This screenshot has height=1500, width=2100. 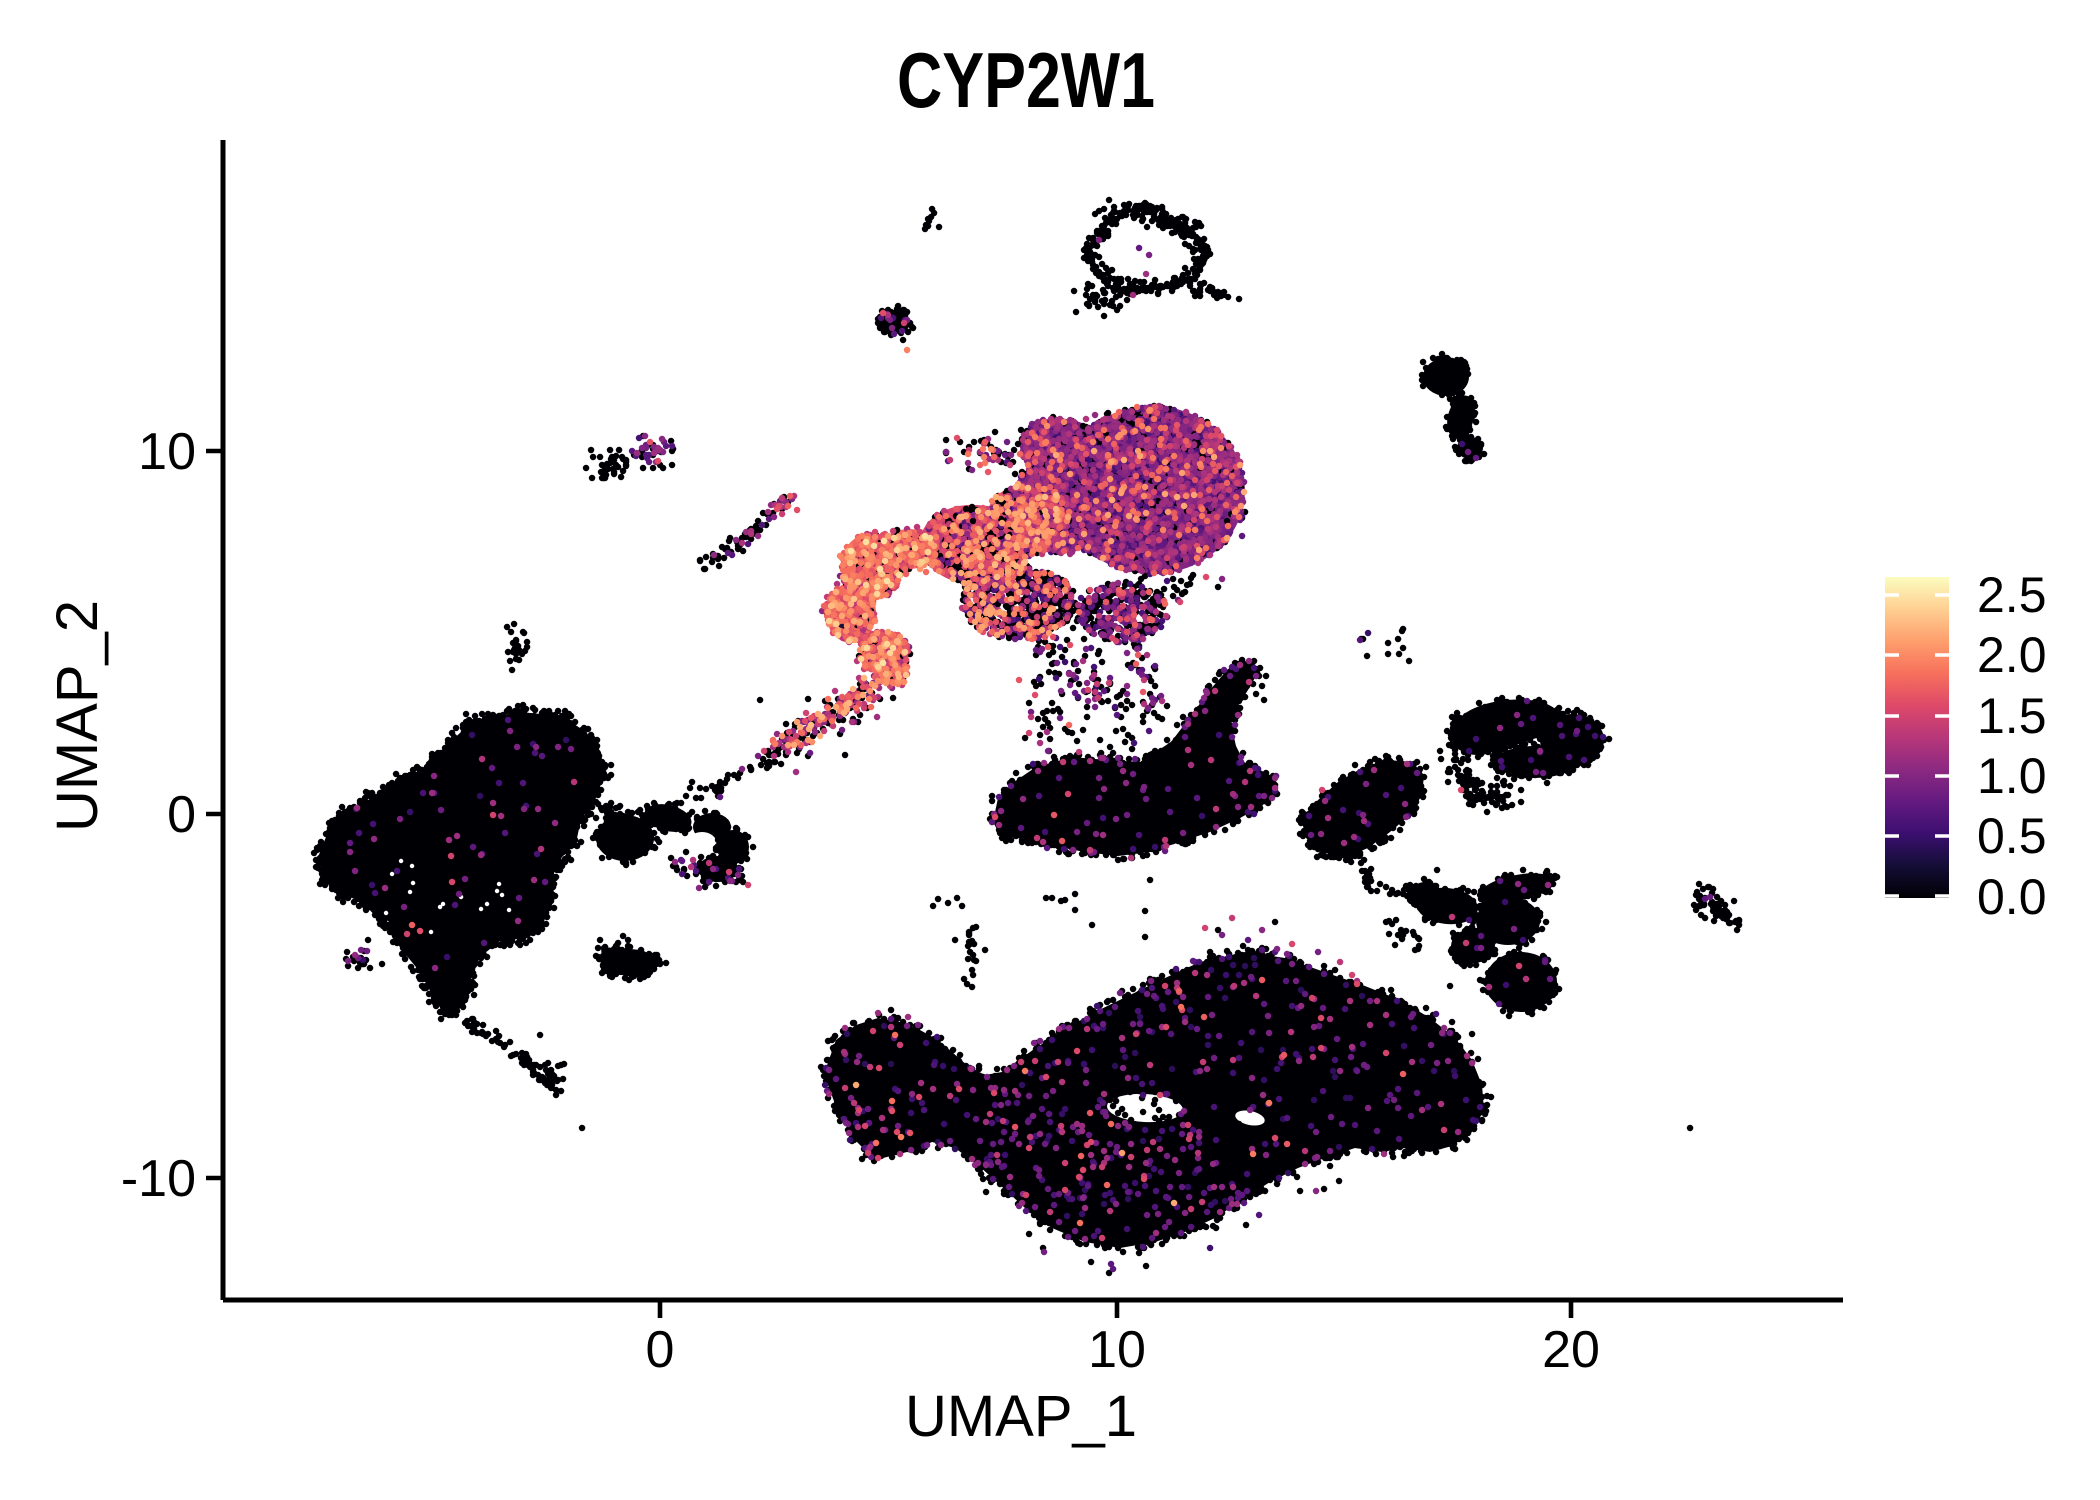 I want to click on svg-text: 1.0, so click(x=2012, y=776).